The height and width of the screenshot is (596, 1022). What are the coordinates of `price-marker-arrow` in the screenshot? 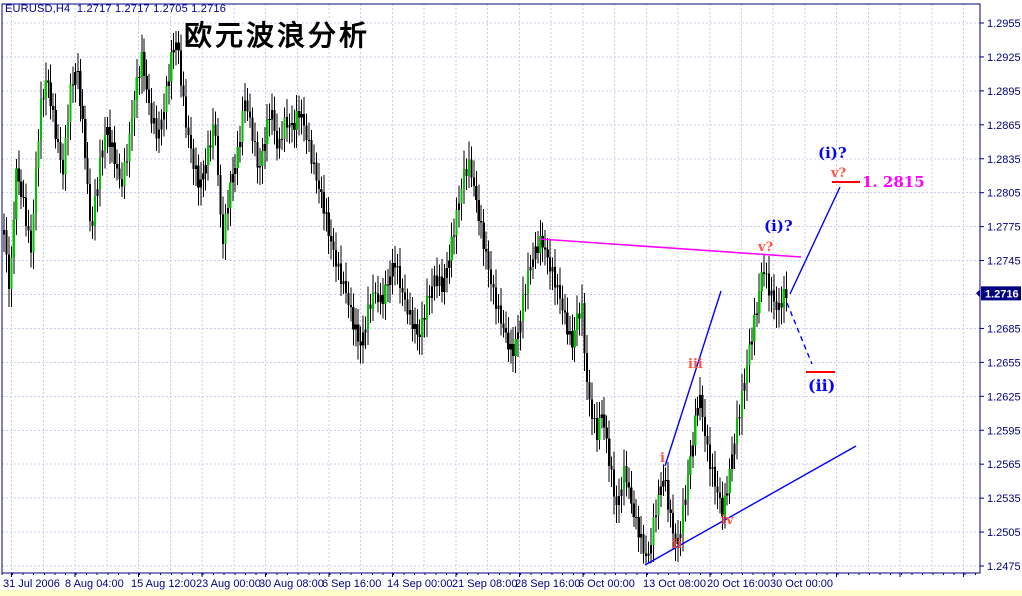 It's located at (978, 293).